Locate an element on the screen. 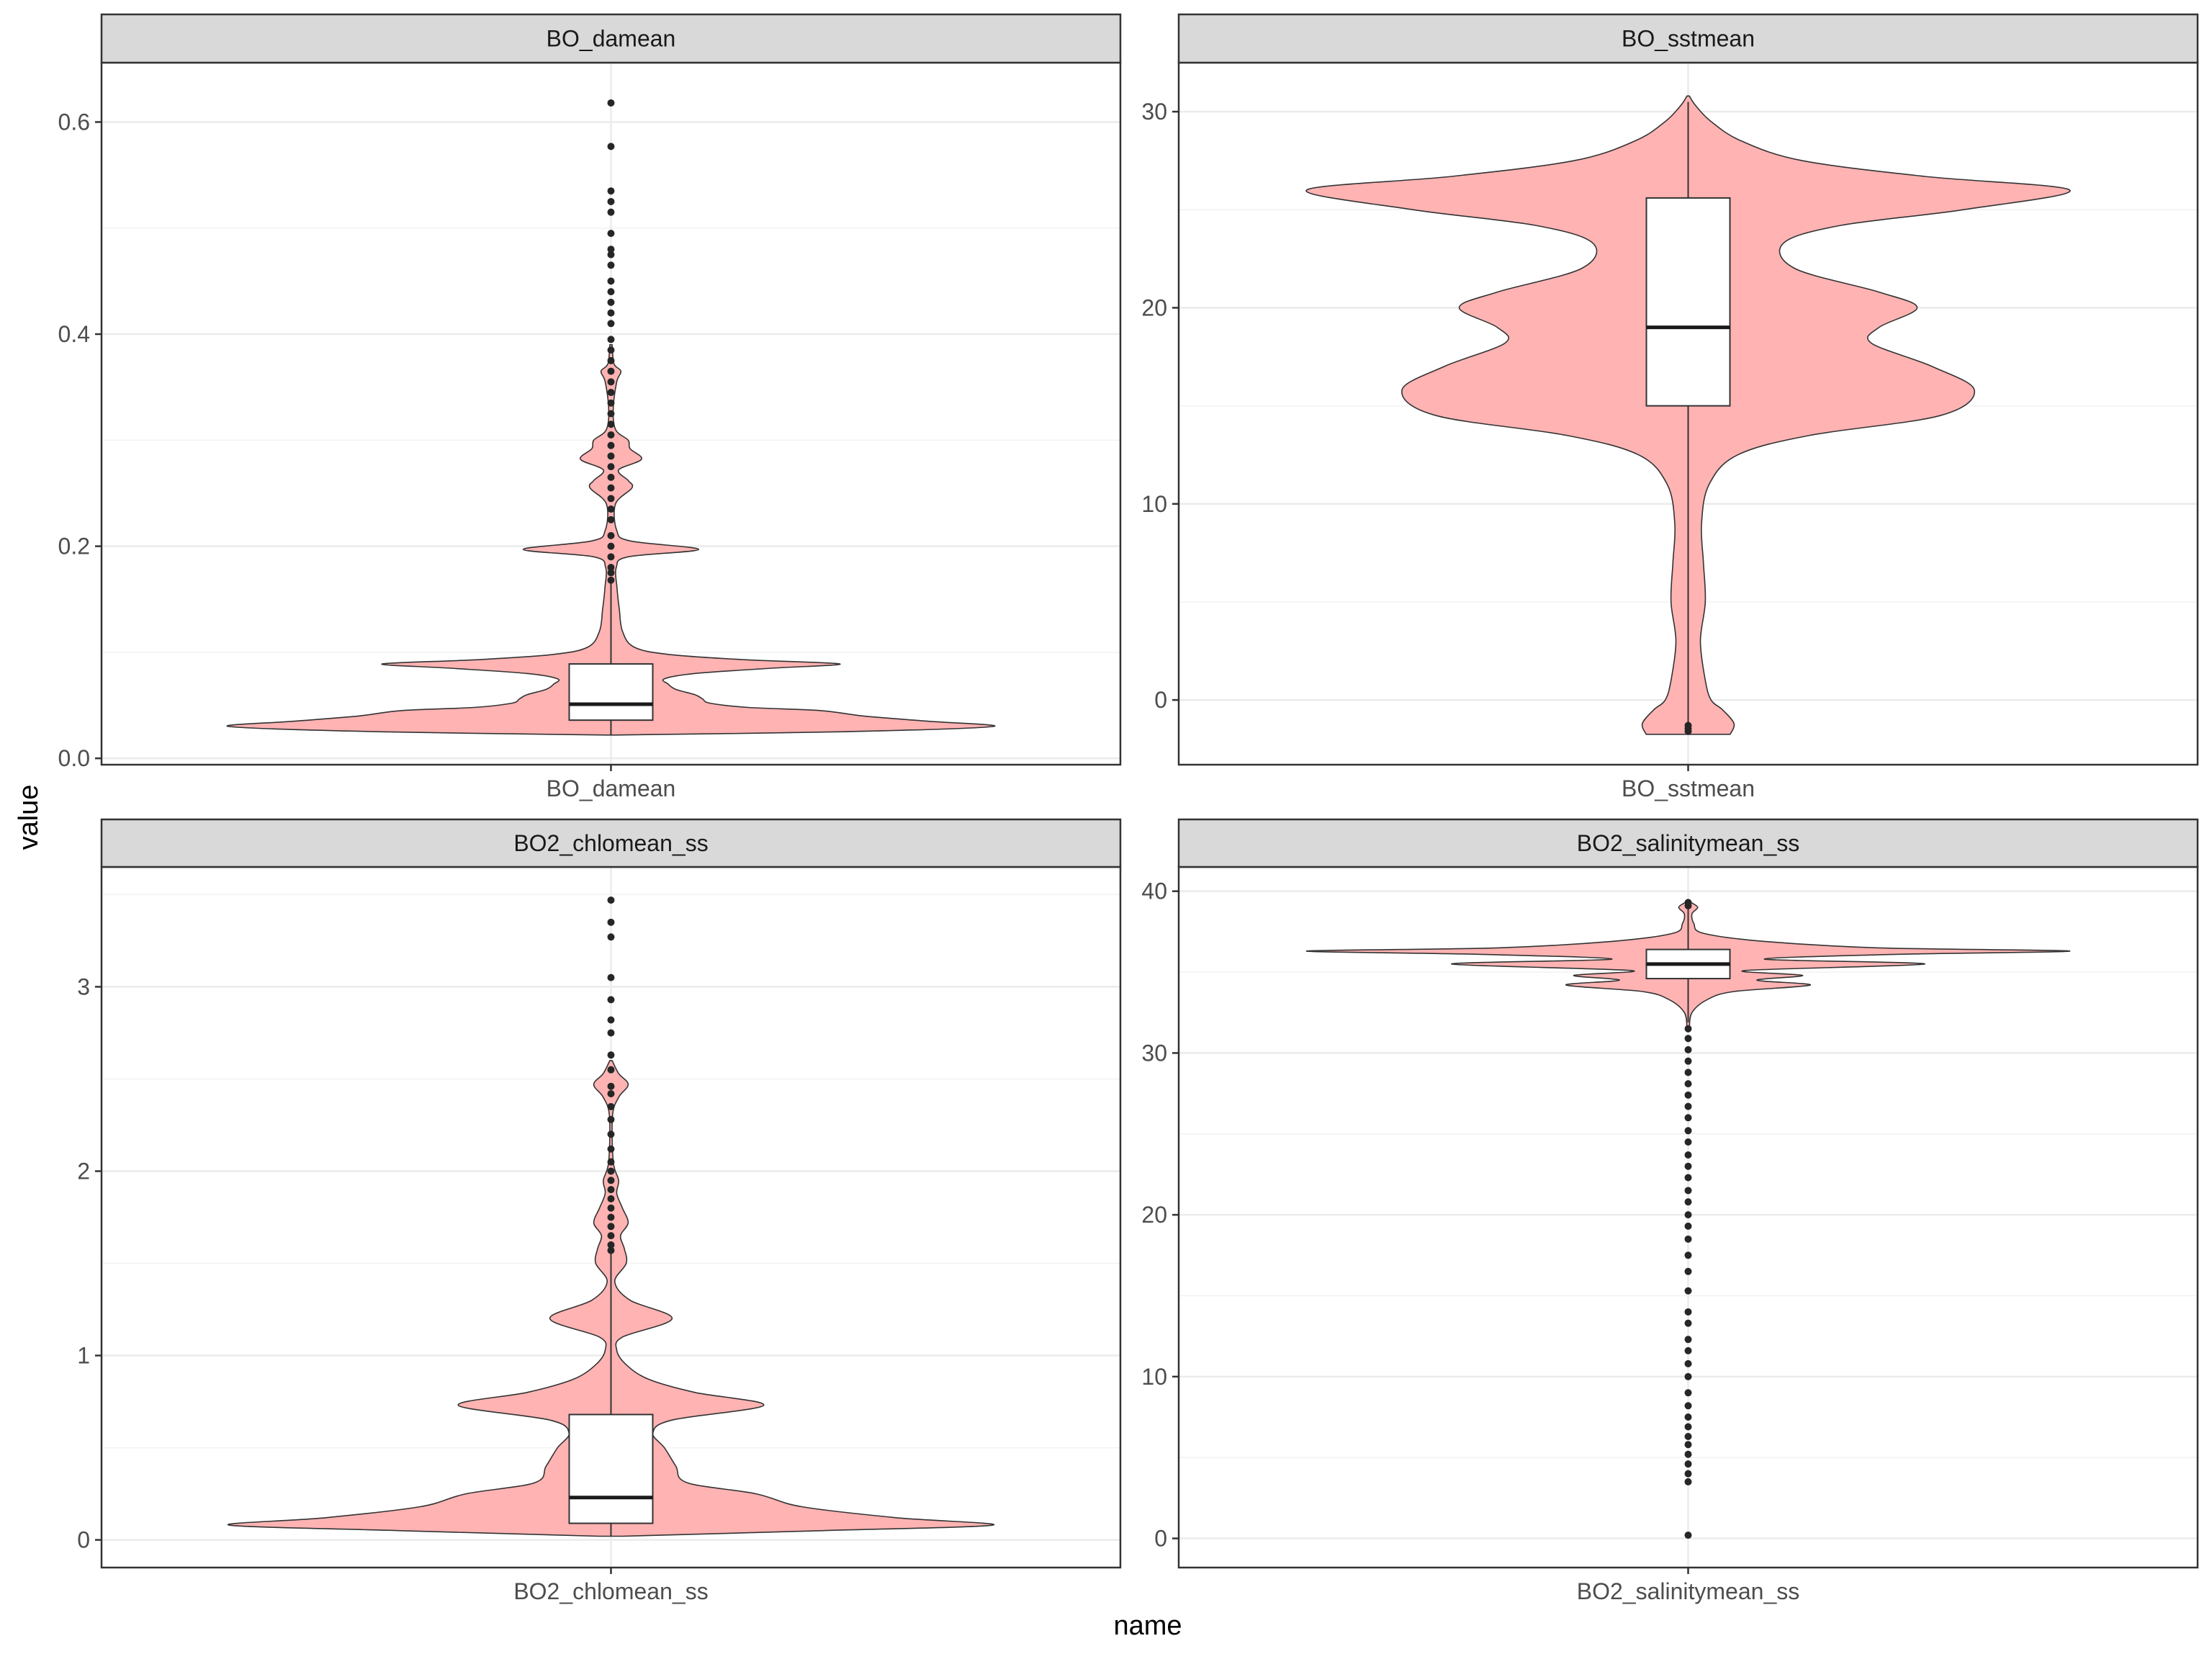 The width and height of the screenshot is (2212, 1659). facet-strip-label: BO_damean is located at coordinates (611, 39).